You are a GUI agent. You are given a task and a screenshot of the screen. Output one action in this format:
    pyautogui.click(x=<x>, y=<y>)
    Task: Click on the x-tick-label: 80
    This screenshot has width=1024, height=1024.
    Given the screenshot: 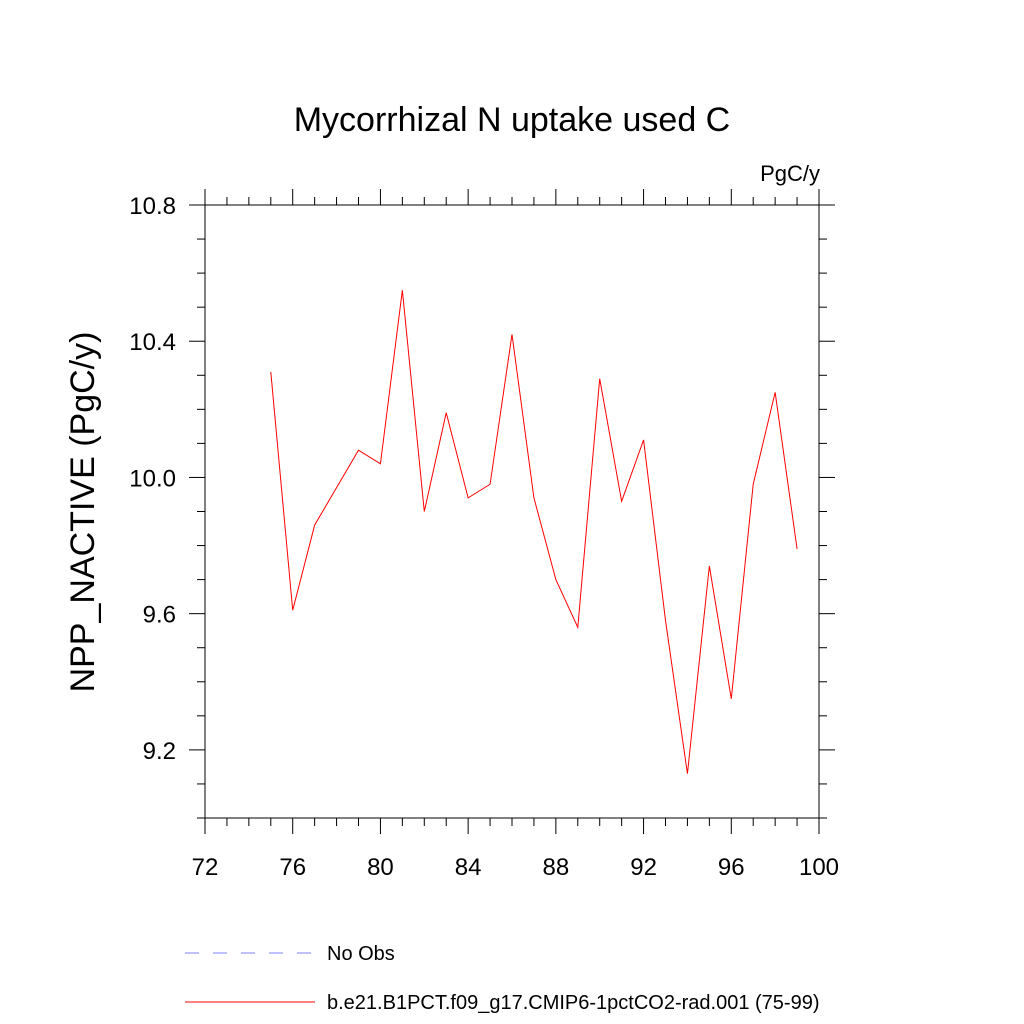 What is the action you would take?
    pyautogui.click(x=380, y=867)
    